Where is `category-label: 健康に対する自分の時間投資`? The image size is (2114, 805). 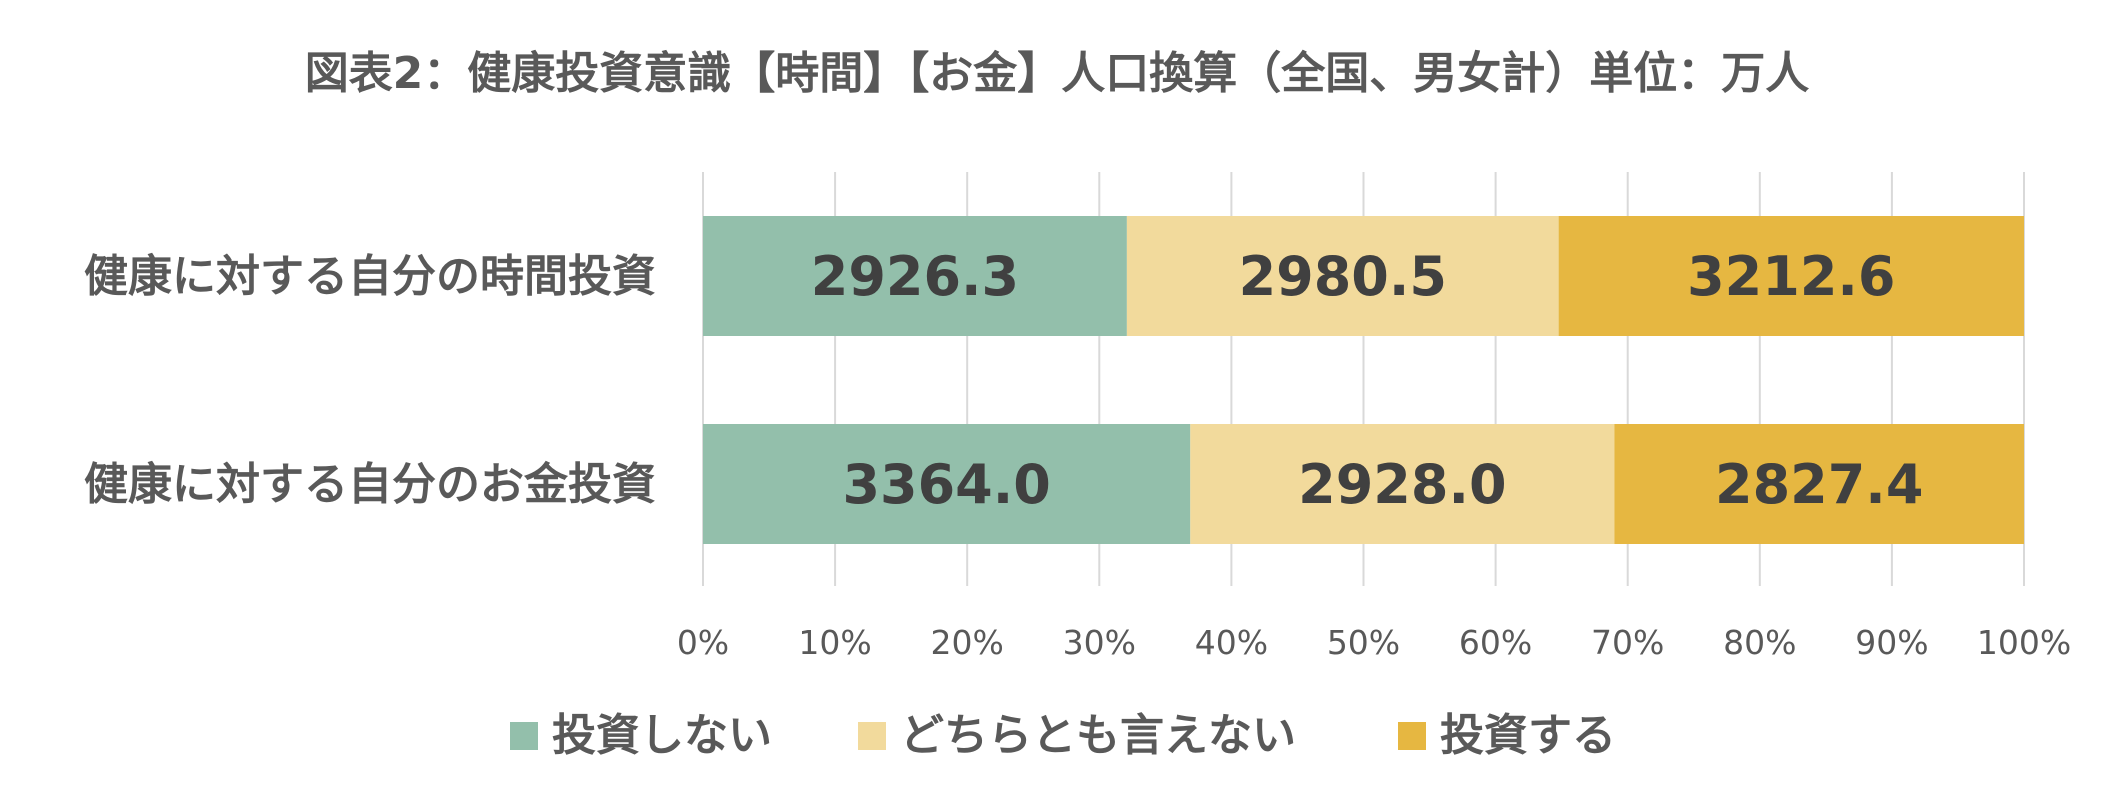
category-label: 健康に対する自分の時間投資 is located at coordinates (370, 276).